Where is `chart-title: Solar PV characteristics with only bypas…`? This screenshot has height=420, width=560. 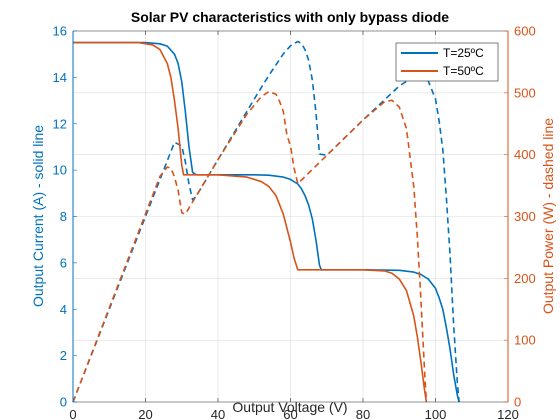
chart-title: Solar PV characteristics with only bypas… is located at coordinates (290, 17).